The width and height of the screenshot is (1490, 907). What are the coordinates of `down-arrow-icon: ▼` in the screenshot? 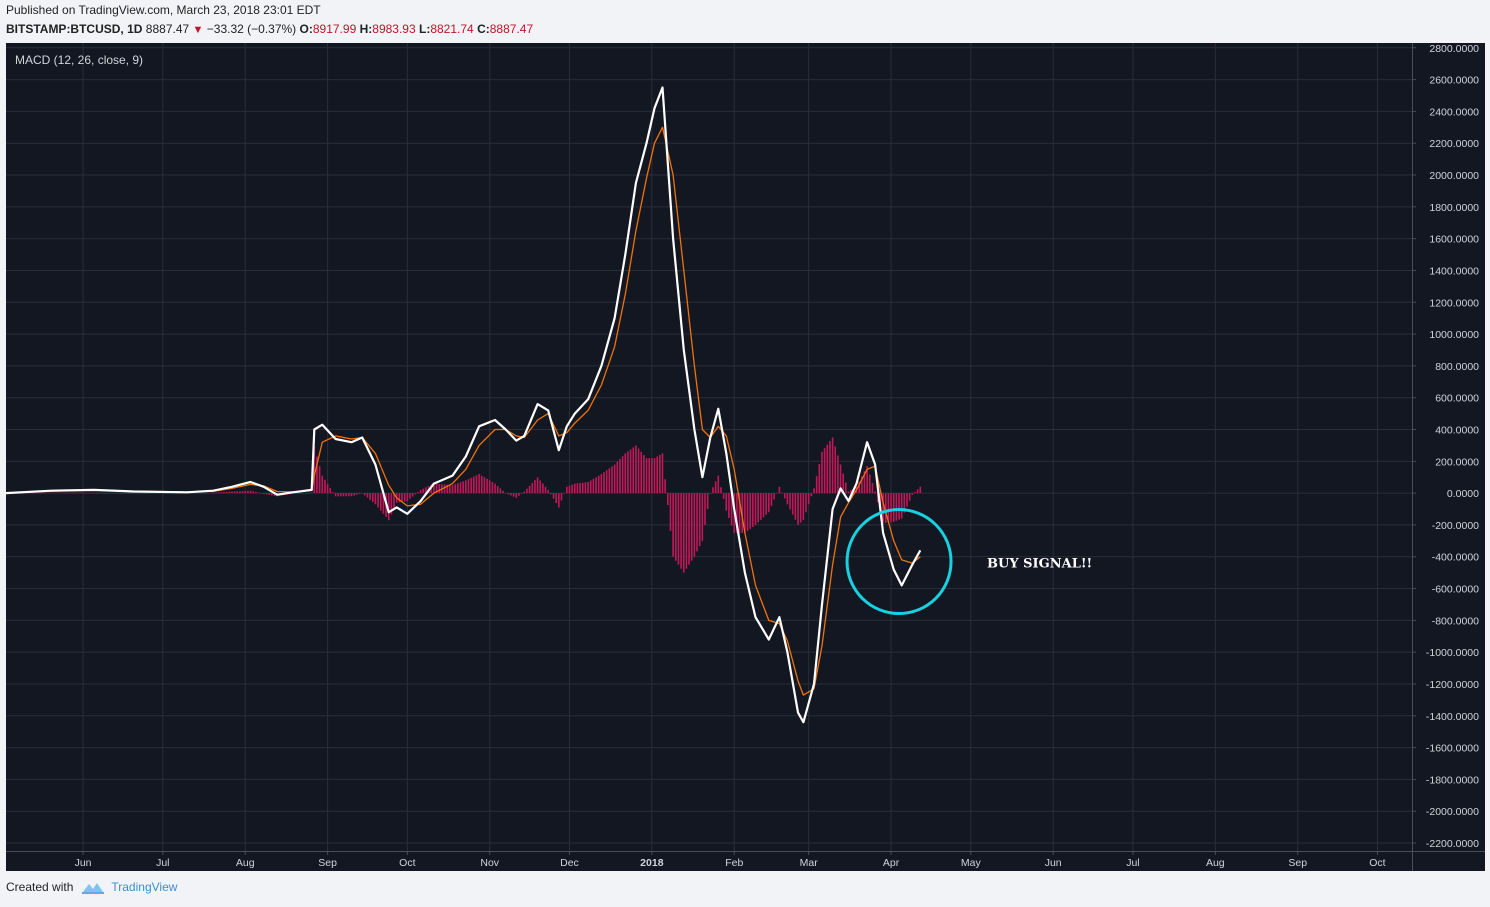 It's located at (198, 30).